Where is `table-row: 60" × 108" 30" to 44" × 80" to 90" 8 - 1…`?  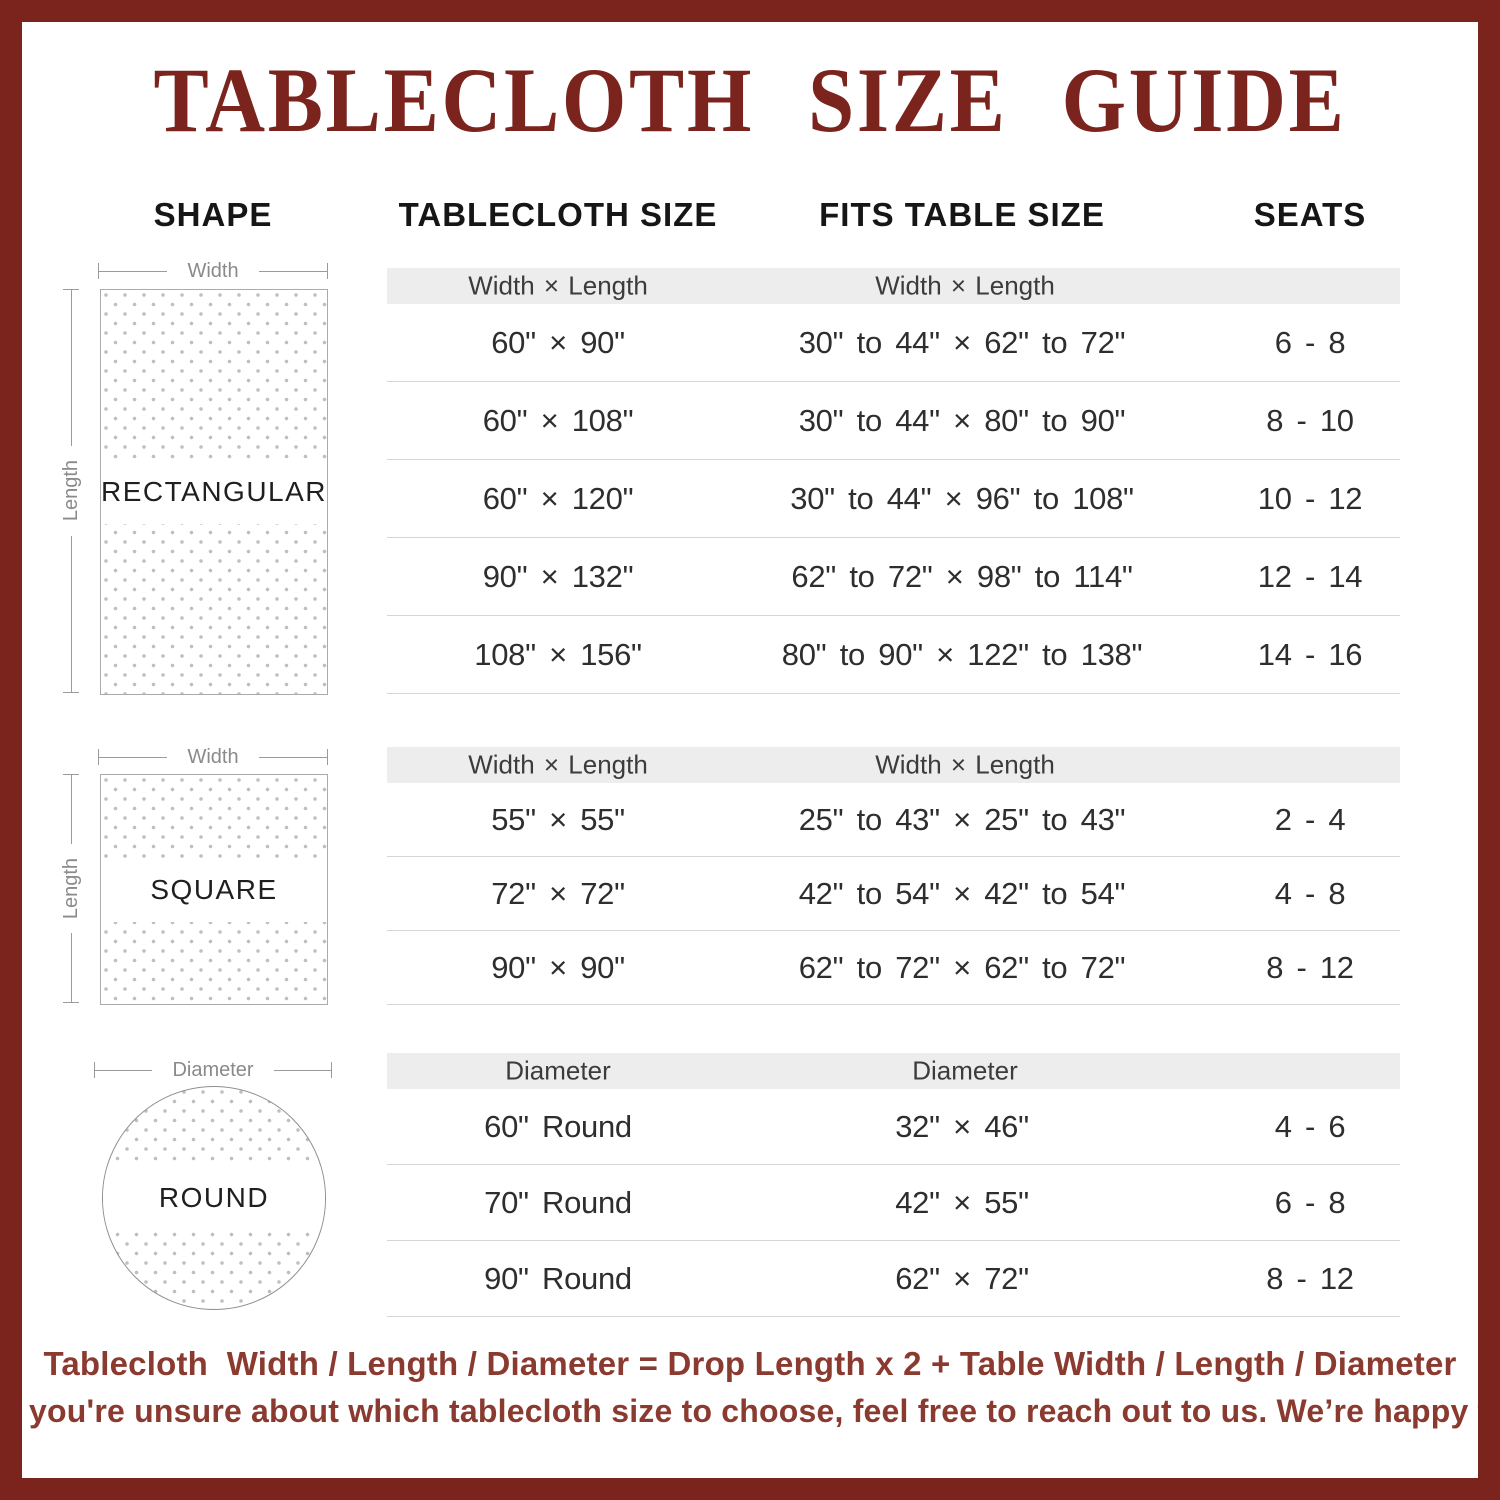 table-row: 60" × 108" 30" to 44" × 80" to 90" 8 - 1… is located at coordinates (893, 421).